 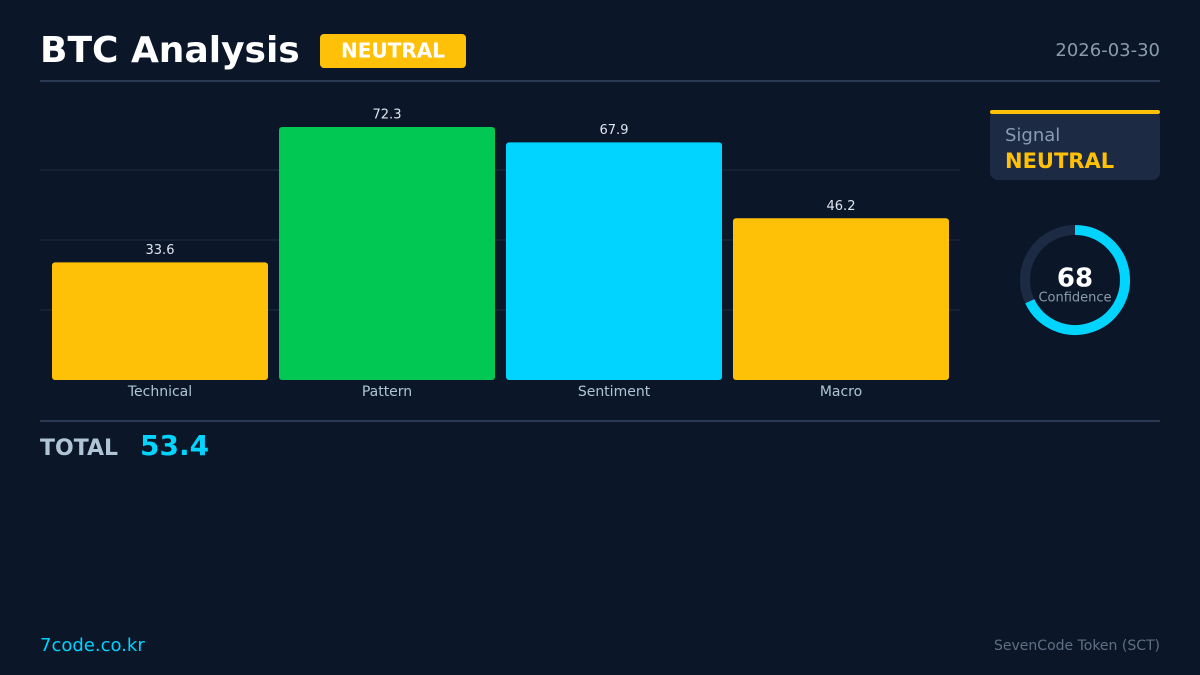 I want to click on badge-text: NEUTRAL, so click(x=393, y=51).